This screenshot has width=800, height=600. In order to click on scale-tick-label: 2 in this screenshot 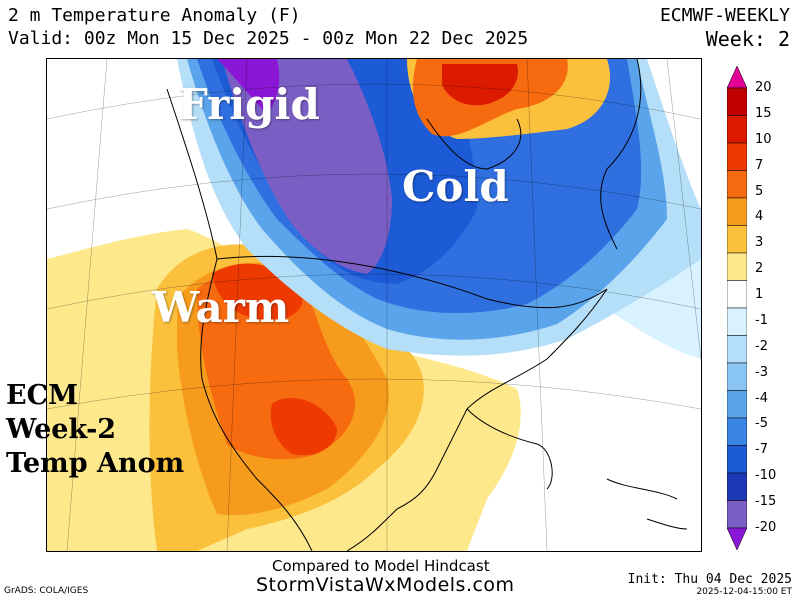, I will do `click(759, 269)`.